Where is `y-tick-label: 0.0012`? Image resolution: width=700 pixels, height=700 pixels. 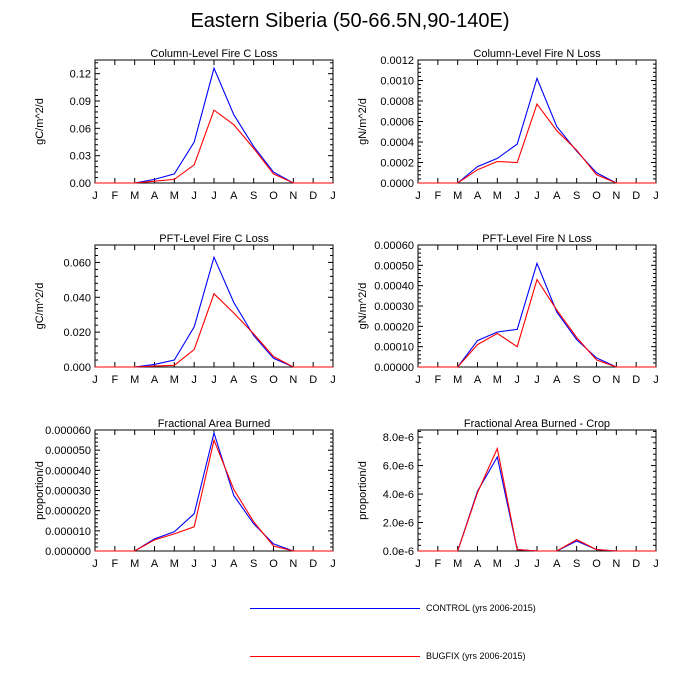 y-tick-label: 0.0012 is located at coordinates (397, 61).